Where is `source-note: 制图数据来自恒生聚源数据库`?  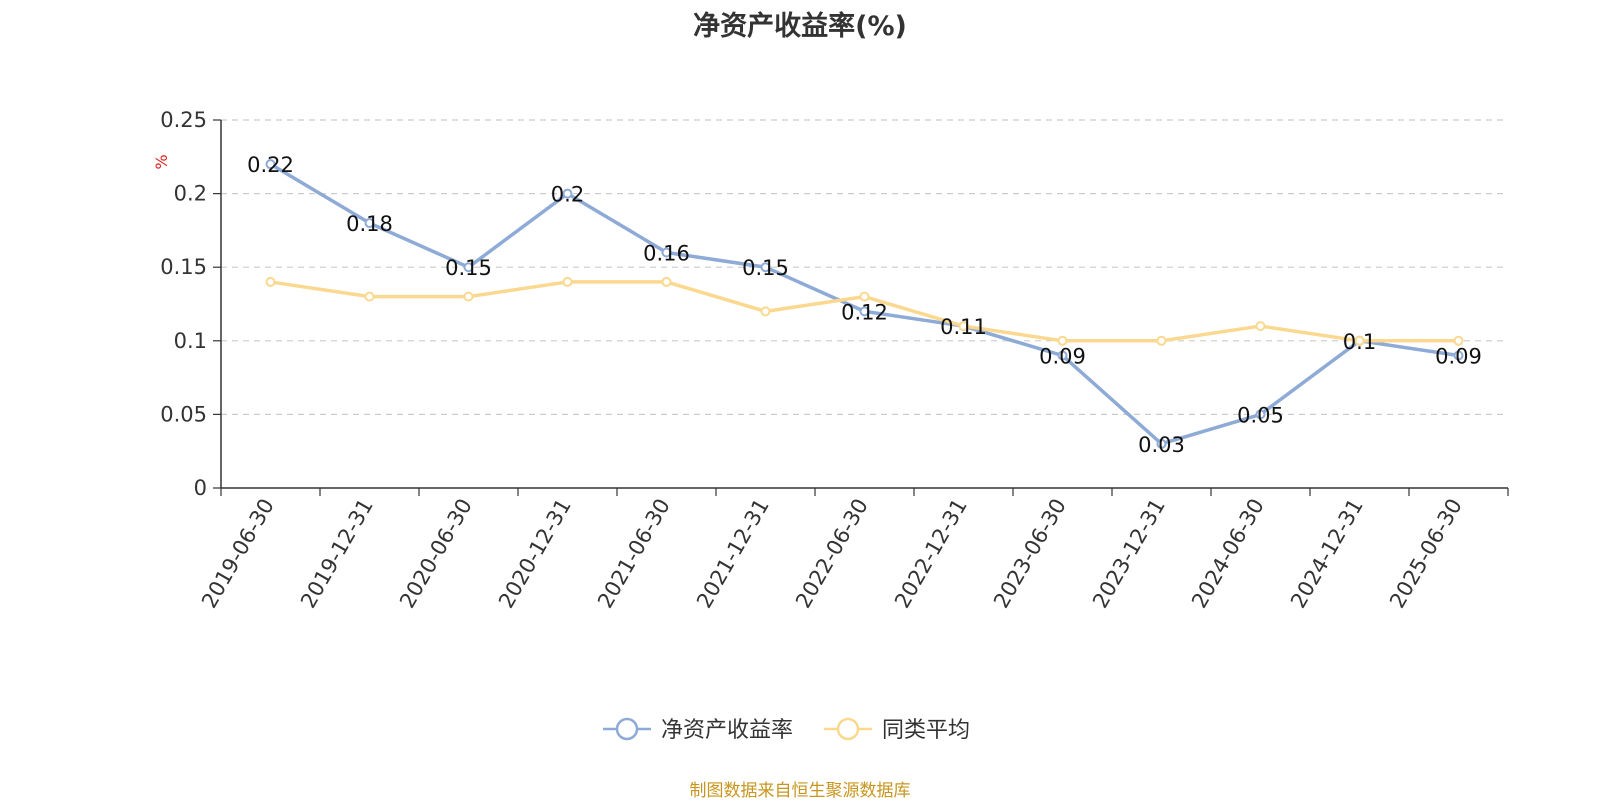
source-note: 制图数据来自恒生聚源数据库 is located at coordinates (800, 791).